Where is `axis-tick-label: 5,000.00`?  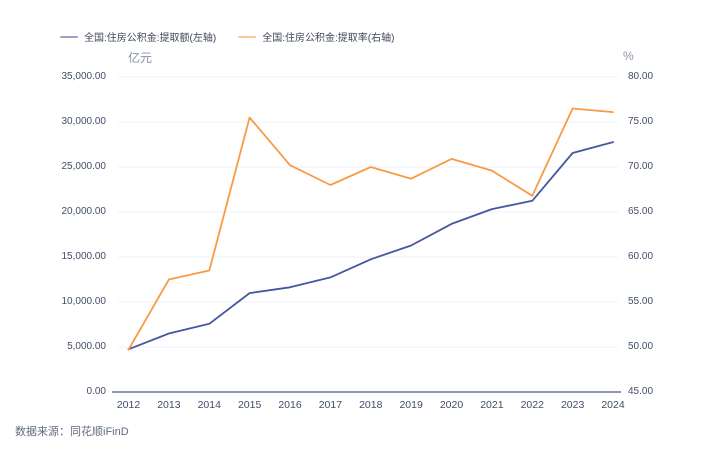
axis-tick-label: 5,000.00 is located at coordinates (86, 346).